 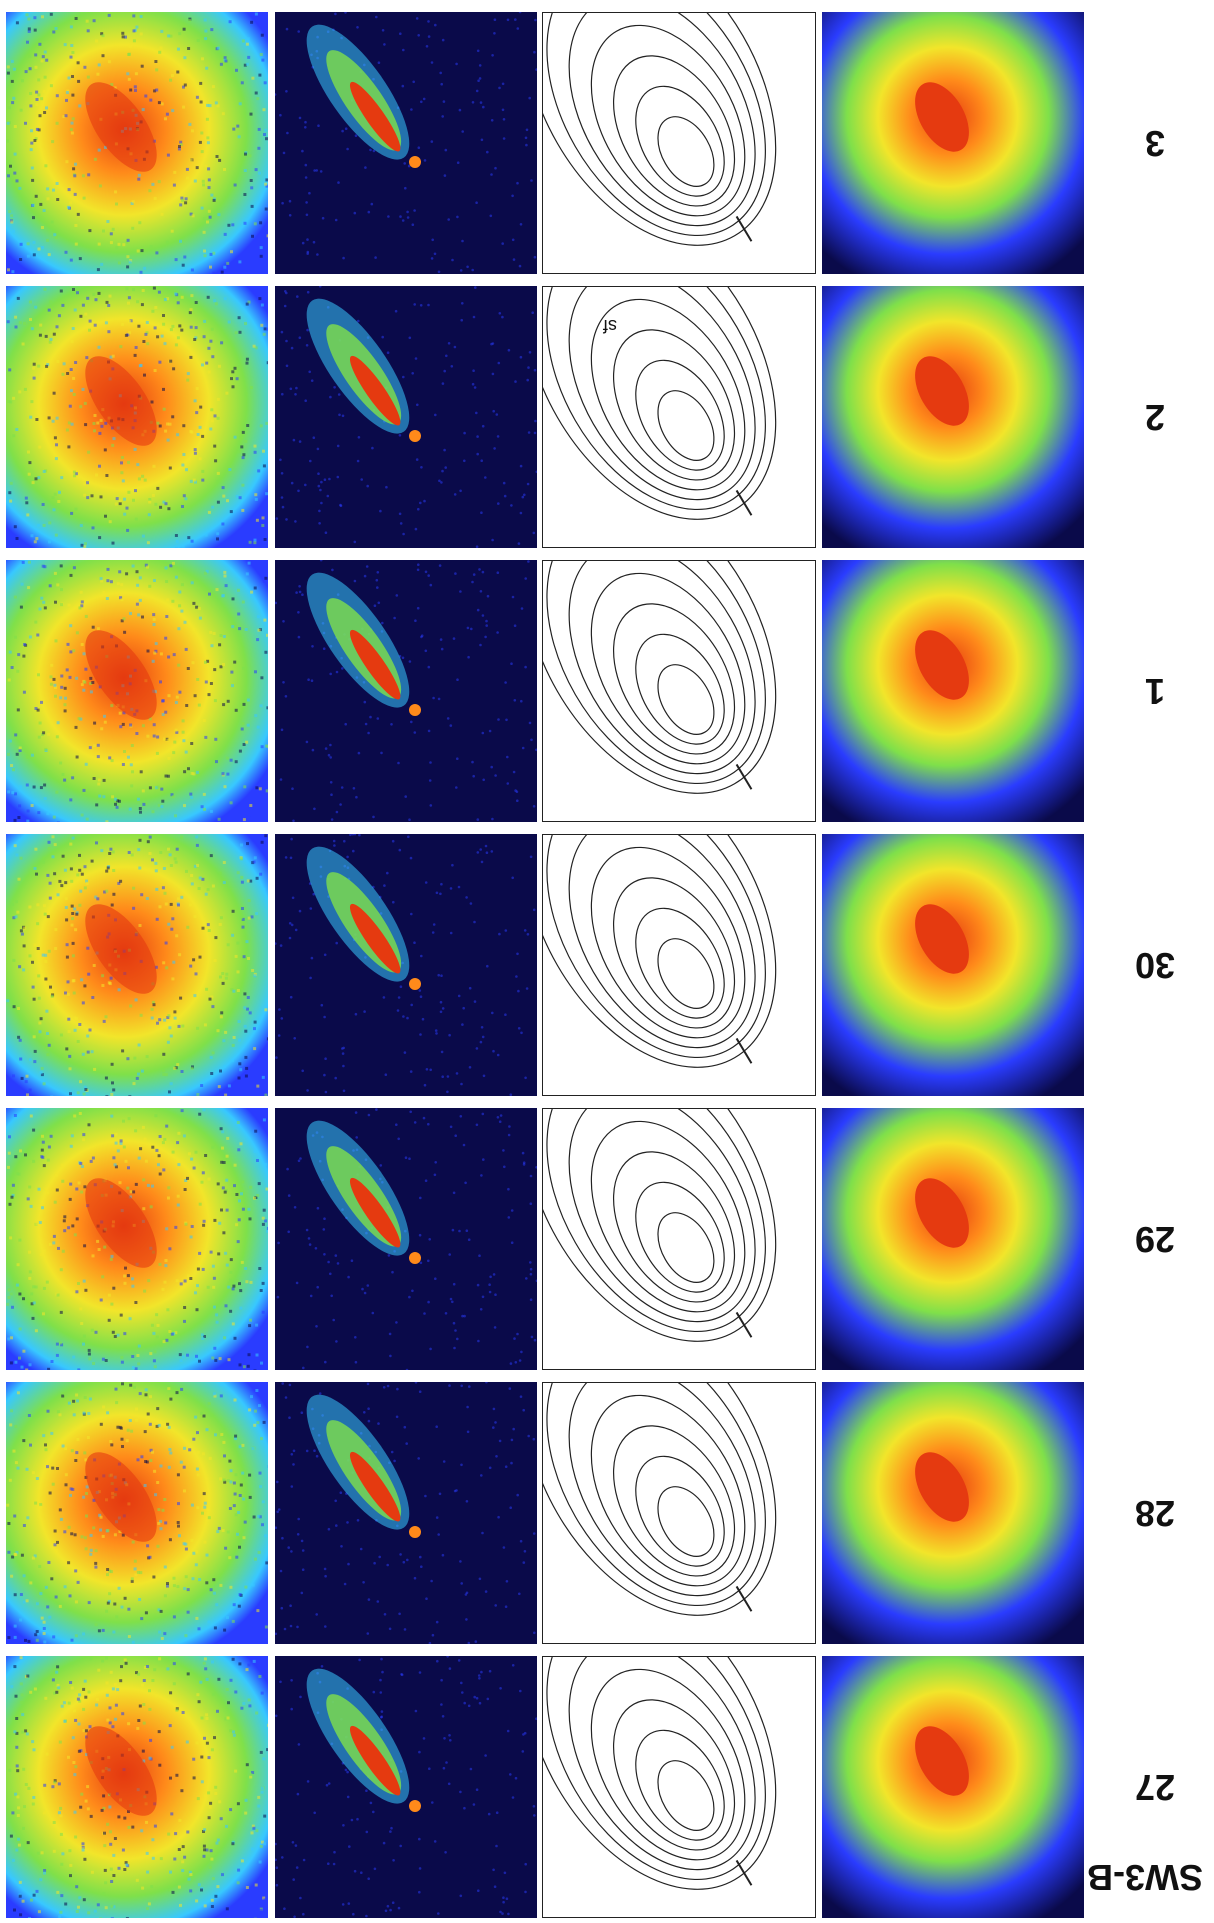 I want to click on date-label: 1, so click(x=1155, y=691).